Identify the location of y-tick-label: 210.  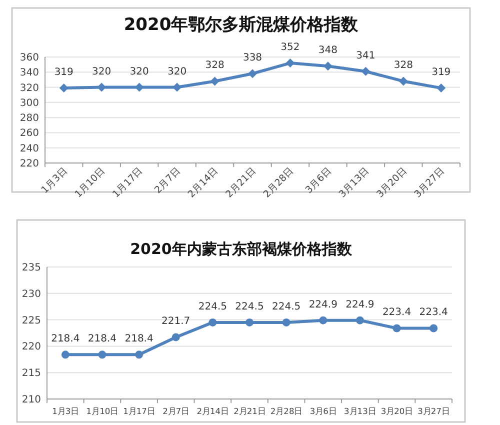
(31, 400).